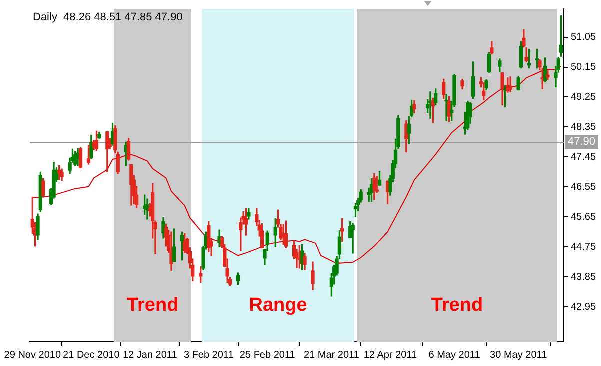  Describe the element at coordinates (583, 97) in the screenshot. I see `y-tick-label: 49.25` at that location.